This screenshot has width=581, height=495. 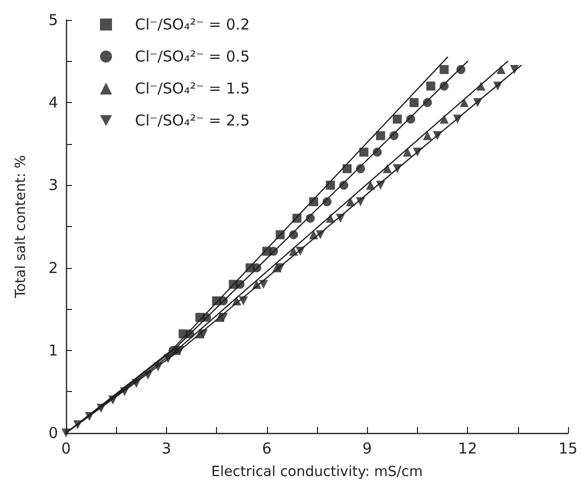 What do you see at coordinates (53, 185) in the screenshot?
I see `y-tick-label: 3` at bounding box center [53, 185].